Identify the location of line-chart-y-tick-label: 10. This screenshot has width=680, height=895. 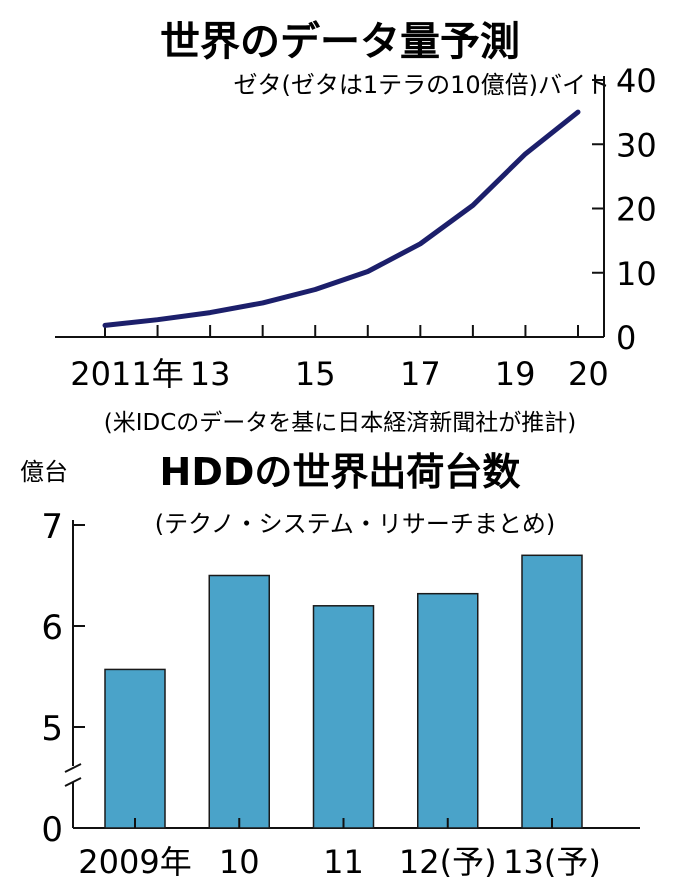
(636, 274).